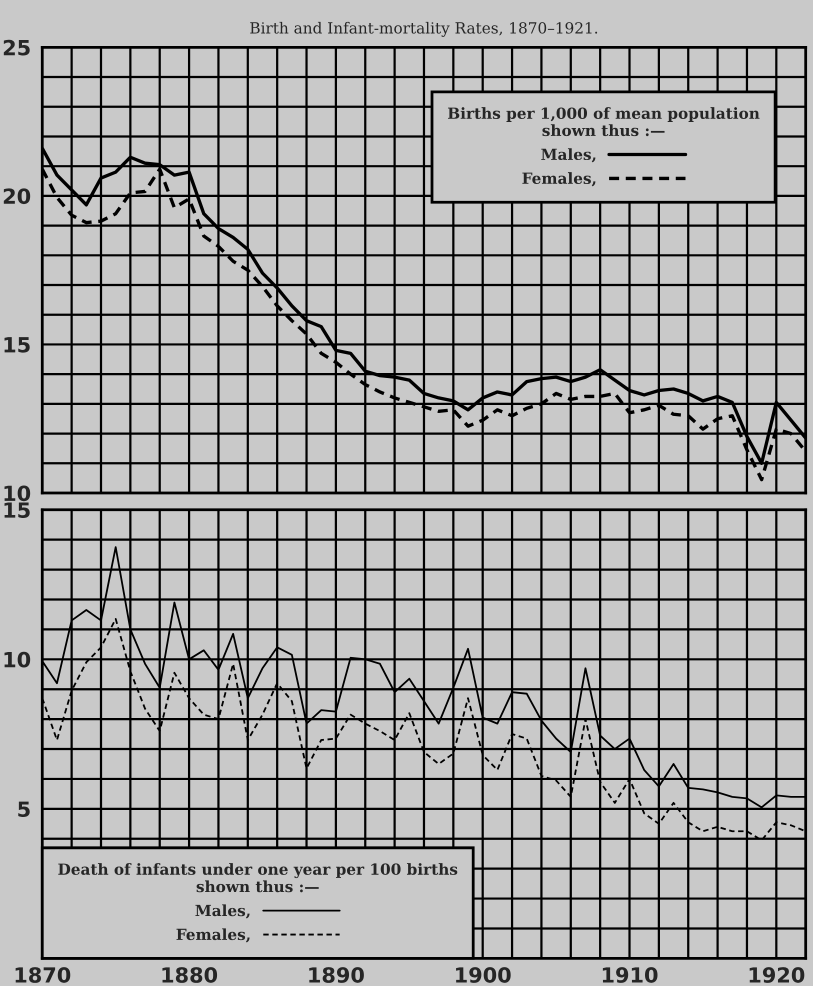  What do you see at coordinates (604, 121) in the screenshot?
I see `legend-title: Births per 1,000 of mean population shown thus :—` at bounding box center [604, 121].